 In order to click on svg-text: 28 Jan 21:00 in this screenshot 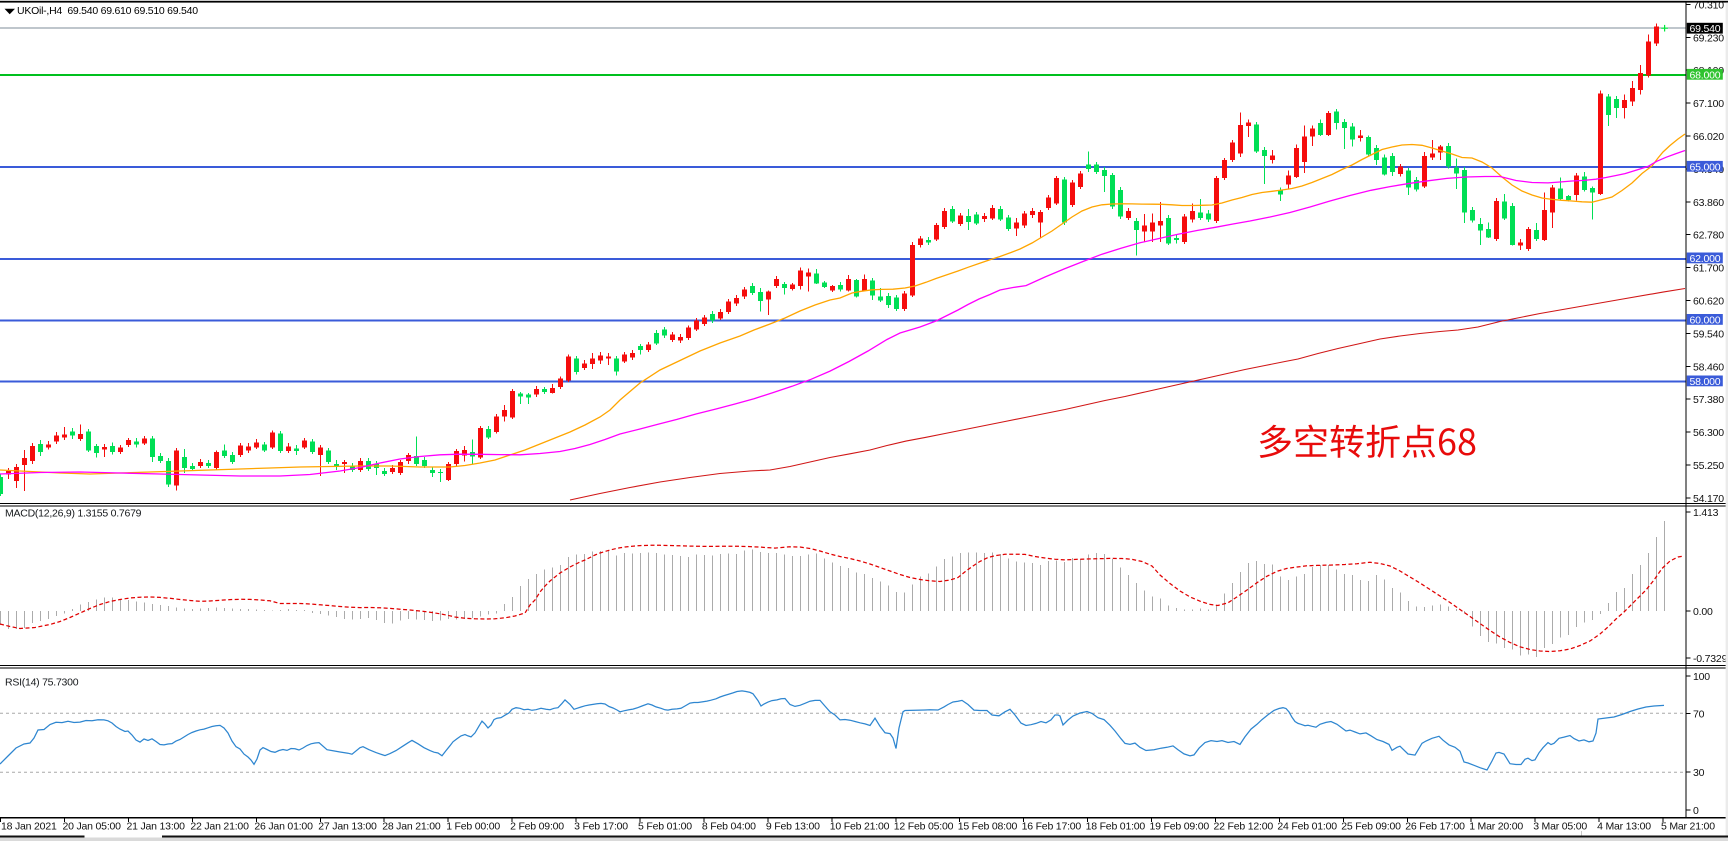, I will do `click(411, 827)`.